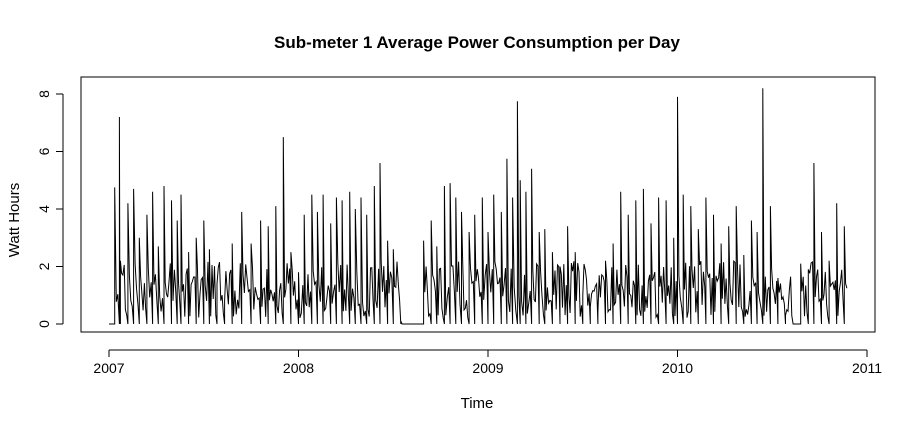 Image resolution: width=915 pixels, height=431 pixels. I want to click on x-tick-label-2009: 2009, so click(487, 368).